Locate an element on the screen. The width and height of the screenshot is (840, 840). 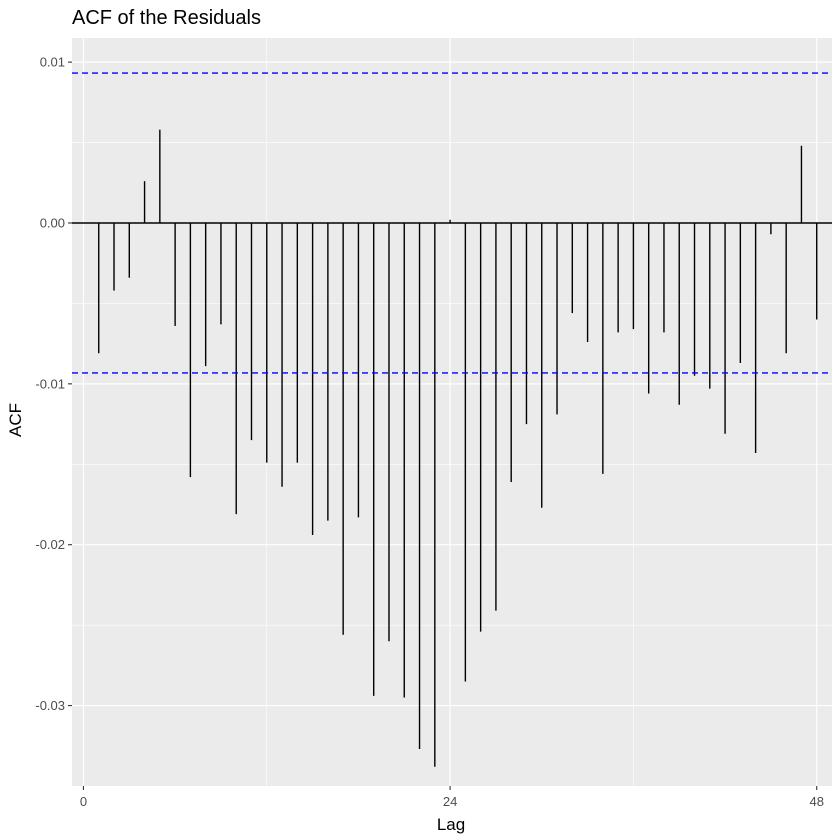
y-tick-label: -0.01 is located at coordinates (50, 383).